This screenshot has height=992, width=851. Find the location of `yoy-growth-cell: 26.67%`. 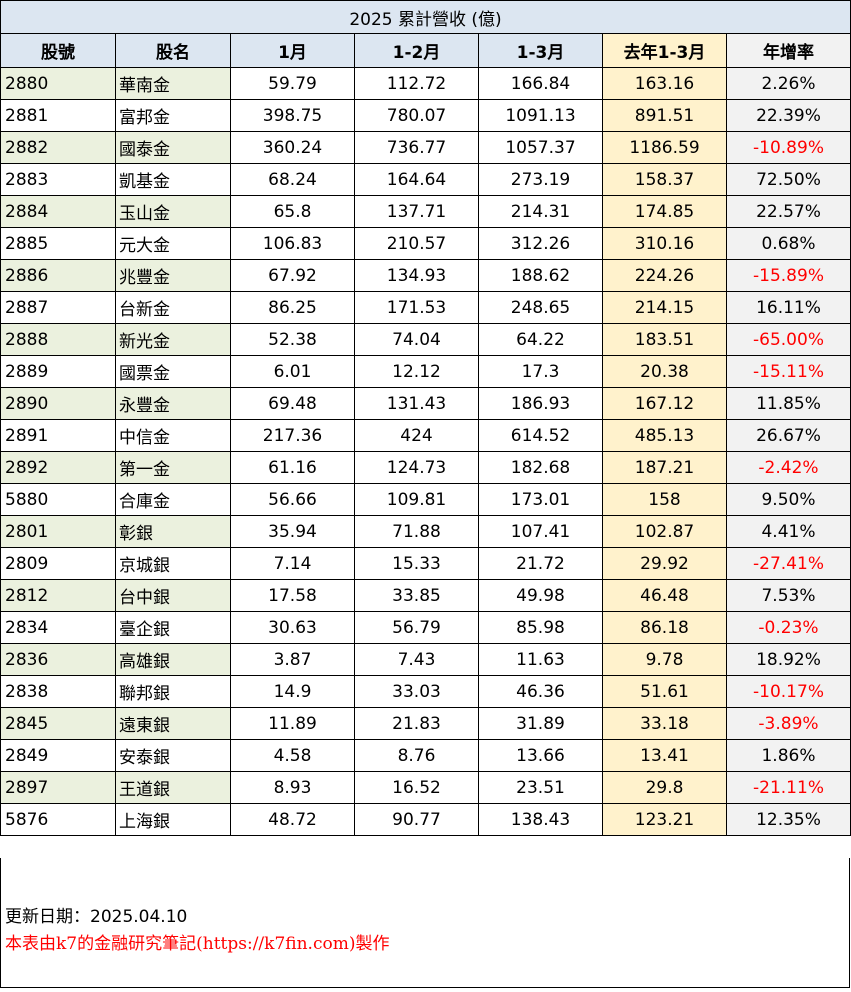

yoy-growth-cell: 26.67% is located at coordinates (788, 435).